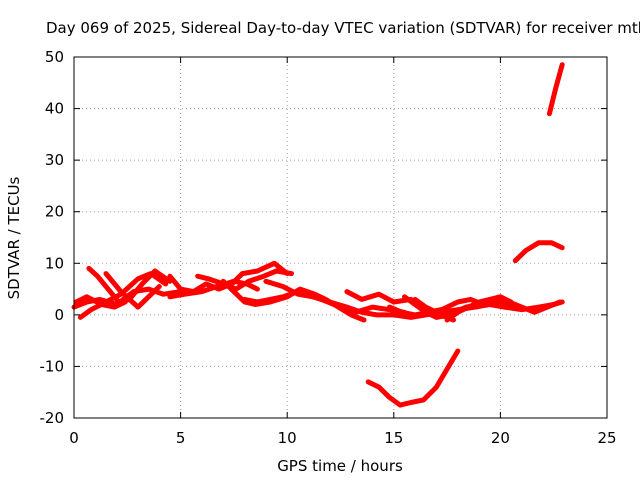  What do you see at coordinates (54, 160) in the screenshot?
I see `y-tick-label: 30` at bounding box center [54, 160].